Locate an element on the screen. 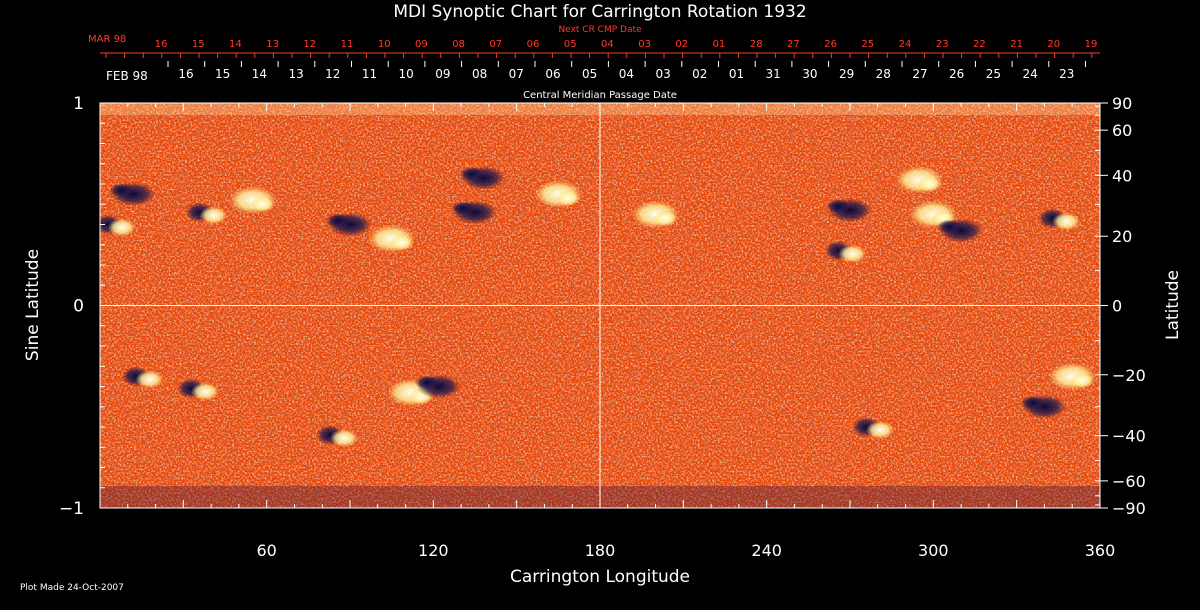  cmp-date-label: 12 is located at coordinates (332, 74).